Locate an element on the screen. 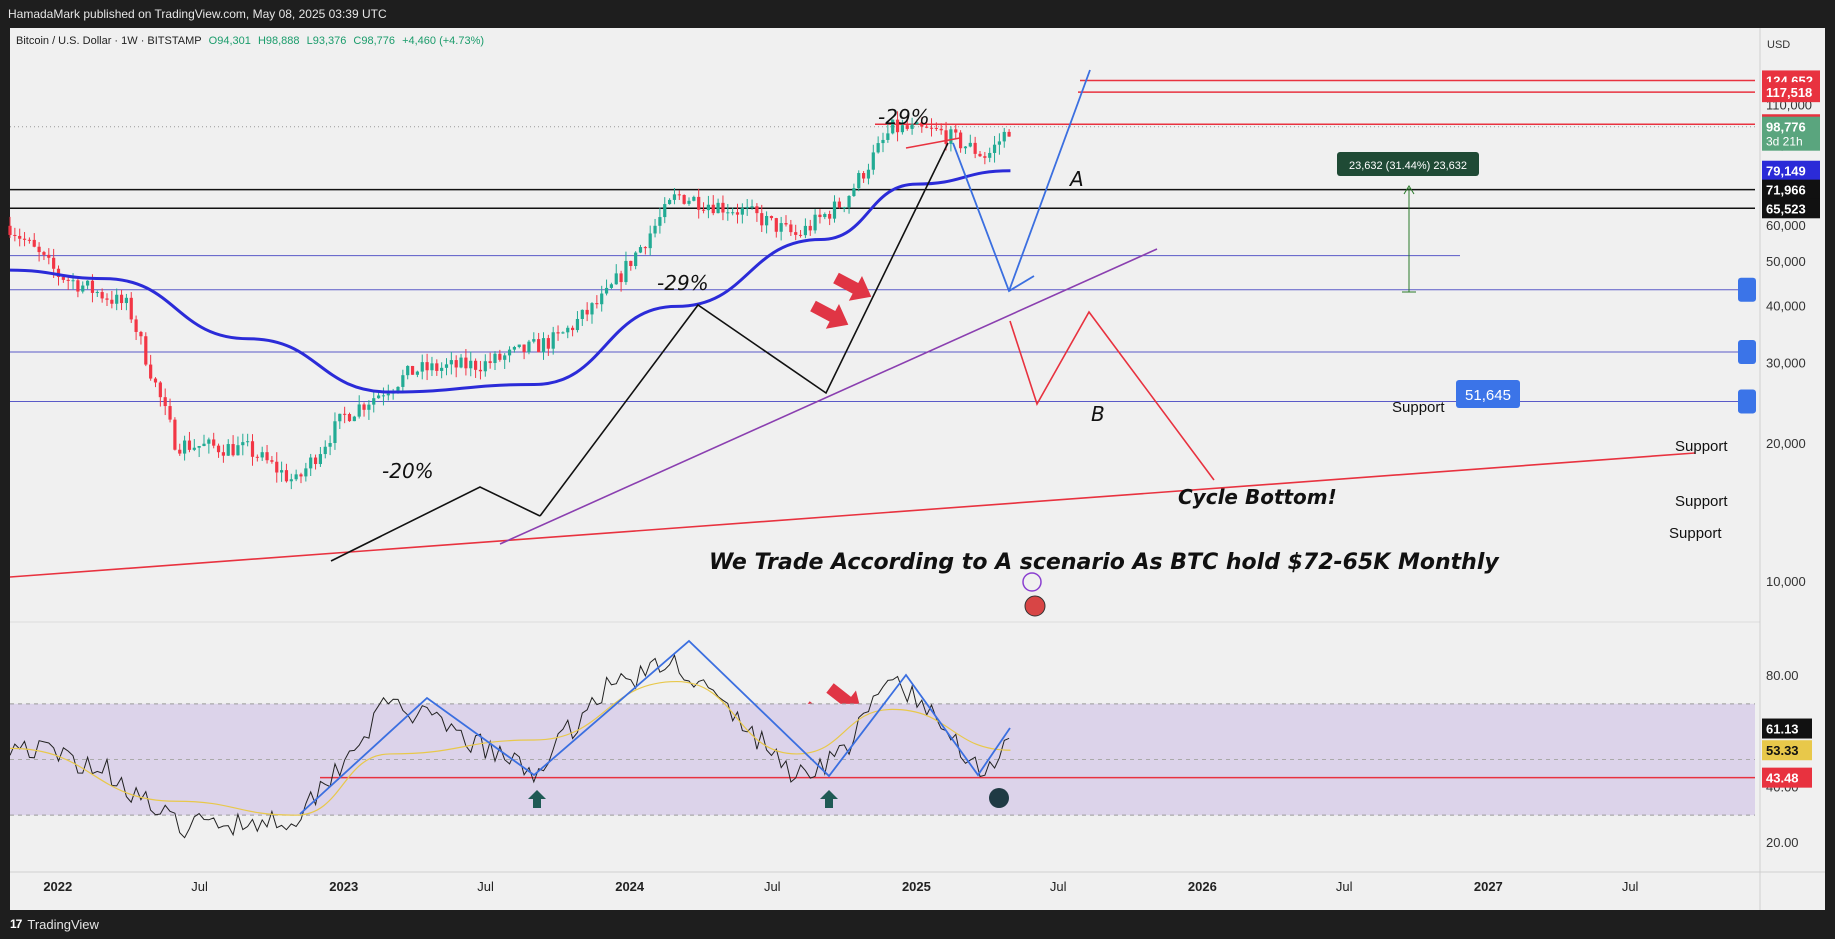  change-value: +4,460 (+4.73%) is located at coordinates (443, 41).